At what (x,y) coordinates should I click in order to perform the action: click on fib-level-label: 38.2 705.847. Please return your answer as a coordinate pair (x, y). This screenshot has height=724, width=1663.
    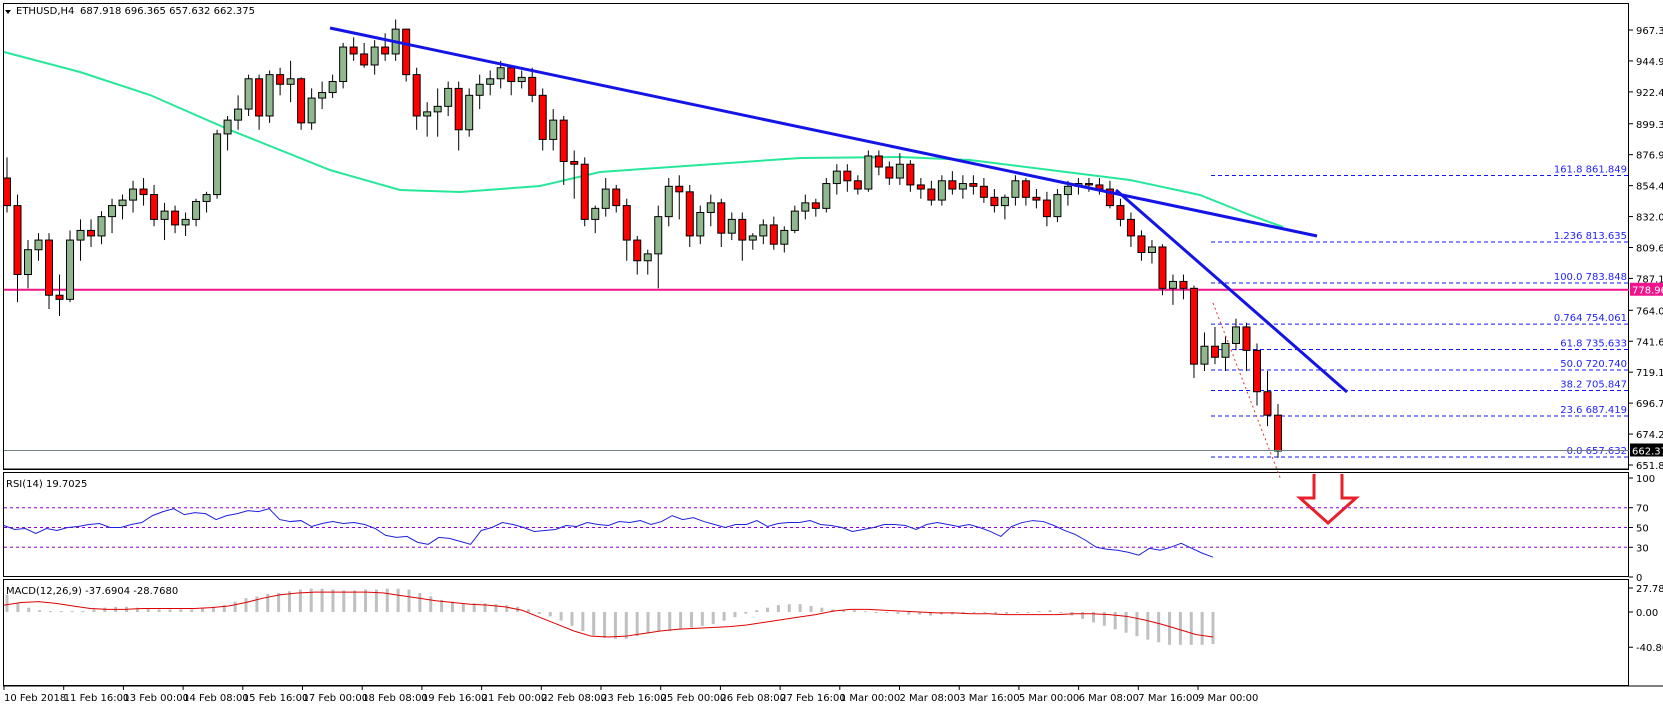
    Looking at the image, I should click on (1593, 385).